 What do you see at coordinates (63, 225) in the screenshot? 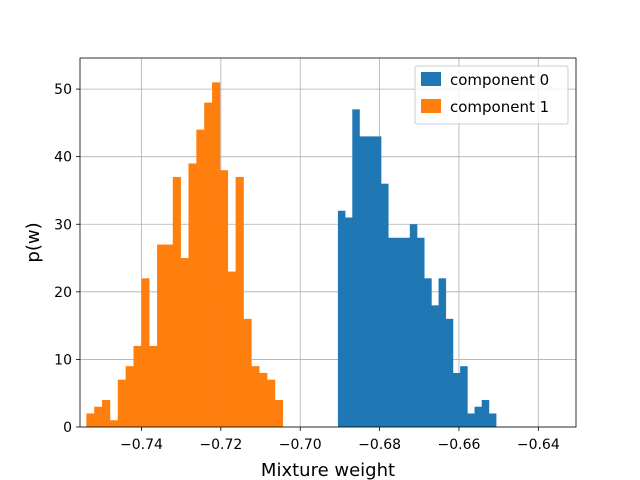
I see `y-tick-label: 30` at bounding box center [63, 225].